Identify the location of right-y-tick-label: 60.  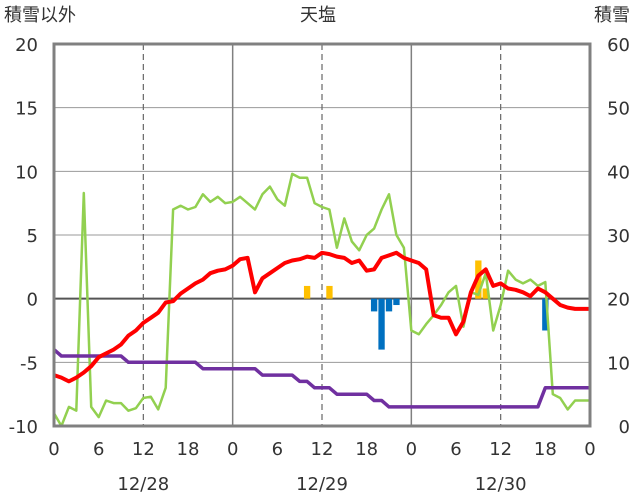
(618, 45).